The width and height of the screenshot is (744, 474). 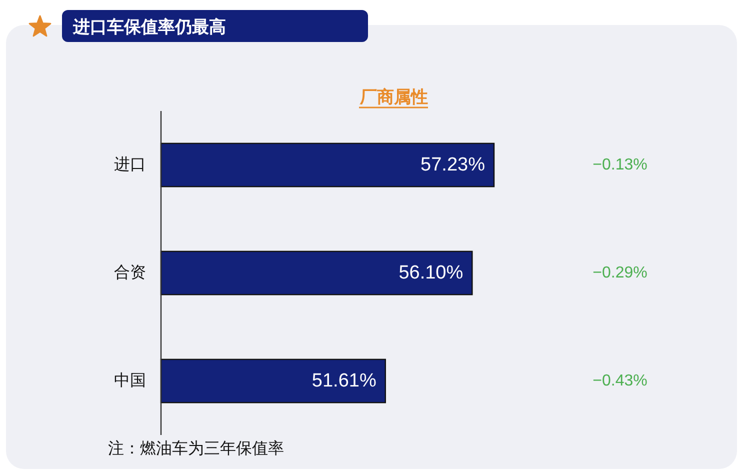 I want to click on category-label: 合资, so click(x=130, y=273).